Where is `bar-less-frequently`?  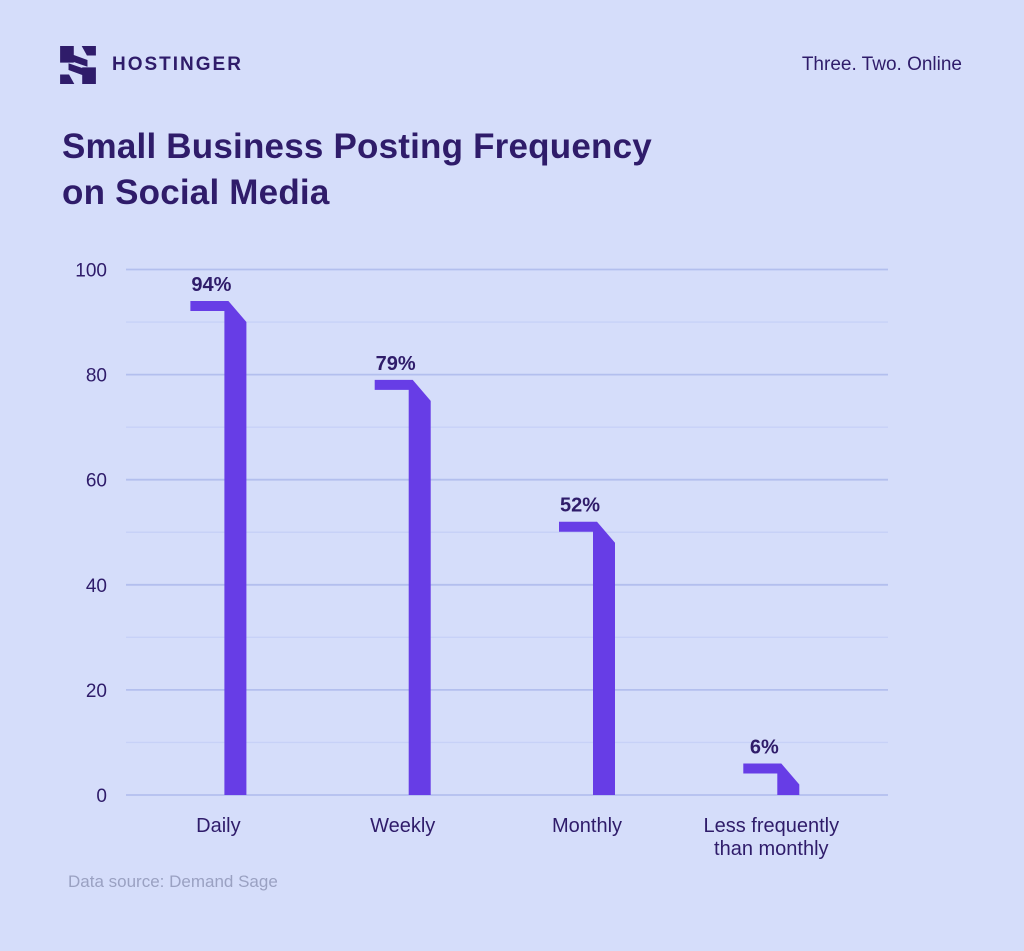 bar-less-frequently is located at coordinates (771, 779).